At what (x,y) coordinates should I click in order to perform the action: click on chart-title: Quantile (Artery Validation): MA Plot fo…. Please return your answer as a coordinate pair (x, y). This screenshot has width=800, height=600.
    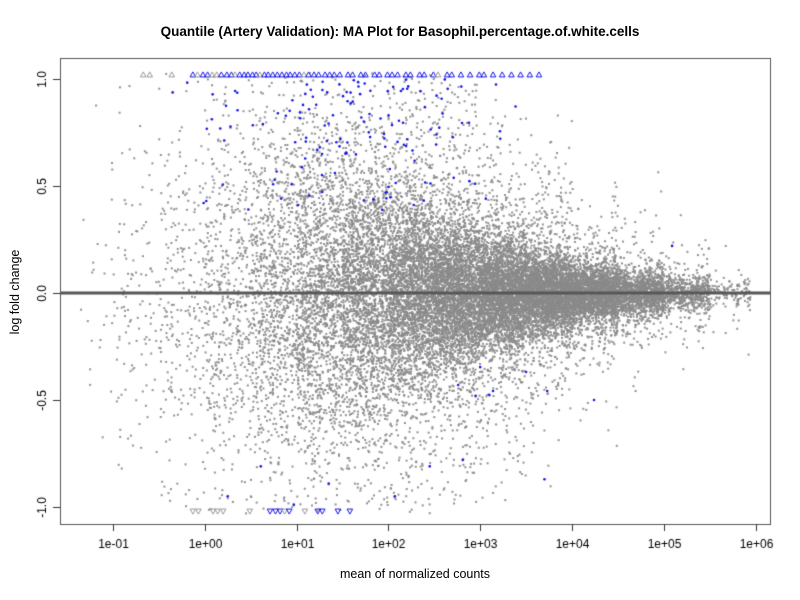
    Looking at the image, I should click on (400, 31).